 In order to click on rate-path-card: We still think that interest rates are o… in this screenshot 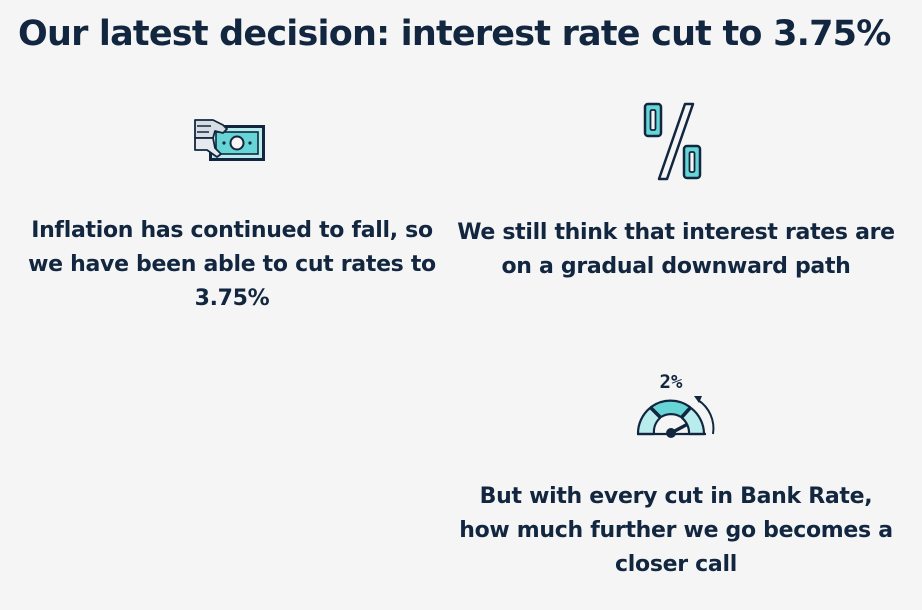, I will do `click(676, 192)`.